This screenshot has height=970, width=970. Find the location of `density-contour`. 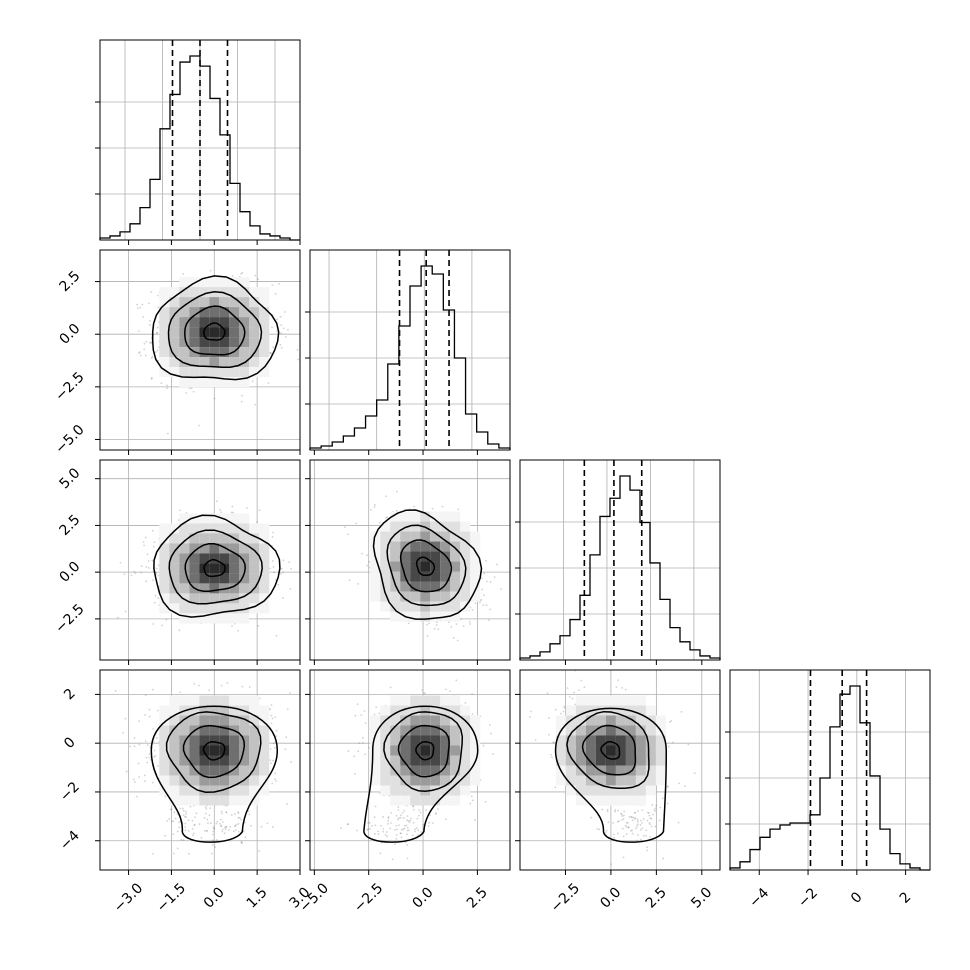

density-contour is located at coordinates (425, 566).